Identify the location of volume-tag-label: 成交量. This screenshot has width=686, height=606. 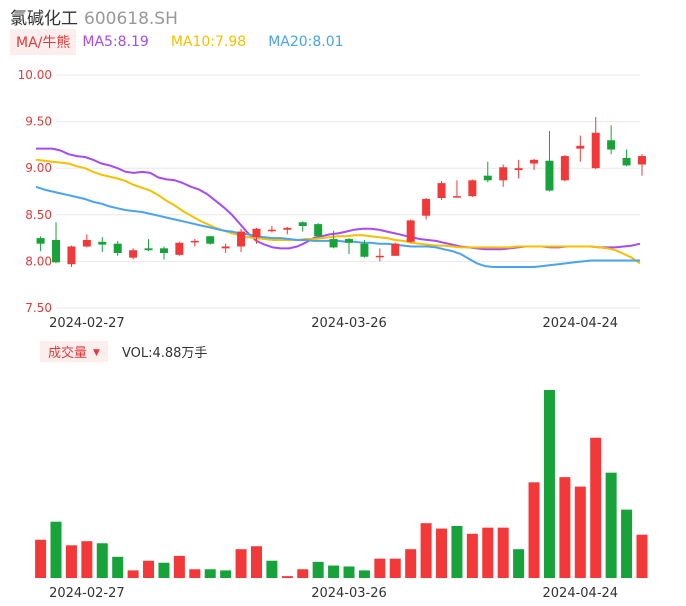
(68, 353).